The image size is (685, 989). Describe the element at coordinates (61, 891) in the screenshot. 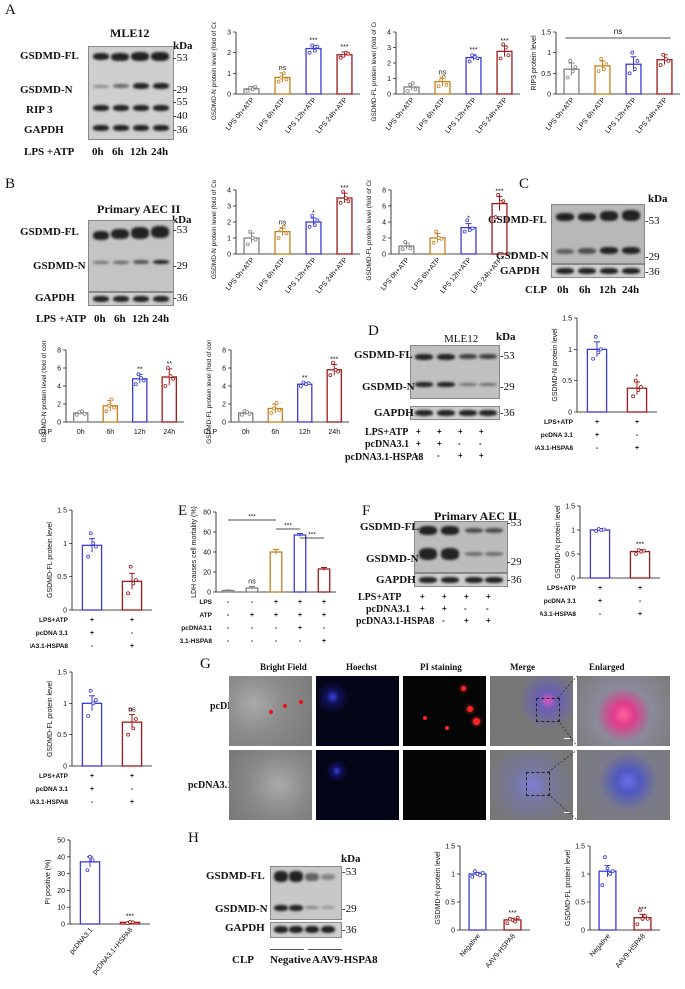

I see `y-tick-label: 20` at that location.